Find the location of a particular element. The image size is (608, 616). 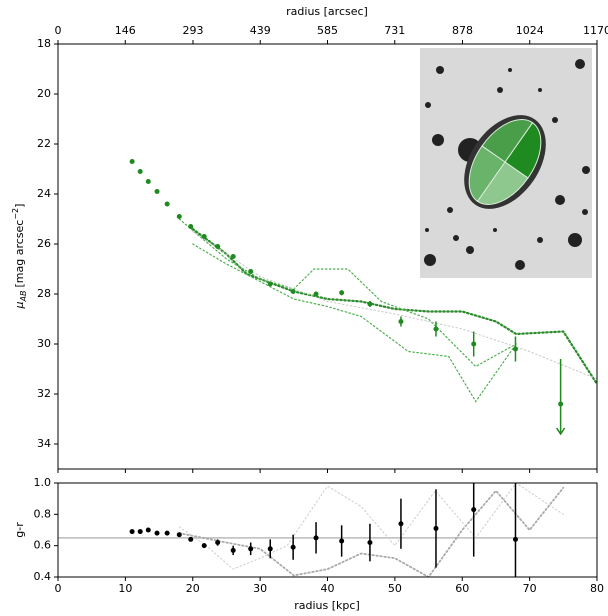

y-tick-label: 22 is located at coordinates (44, 143).